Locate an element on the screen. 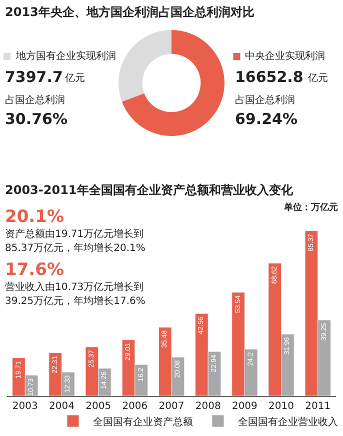 The width and height of the screenshot is (343, 436). x-tick-label: 2011 is located at coordinates (318, 406).